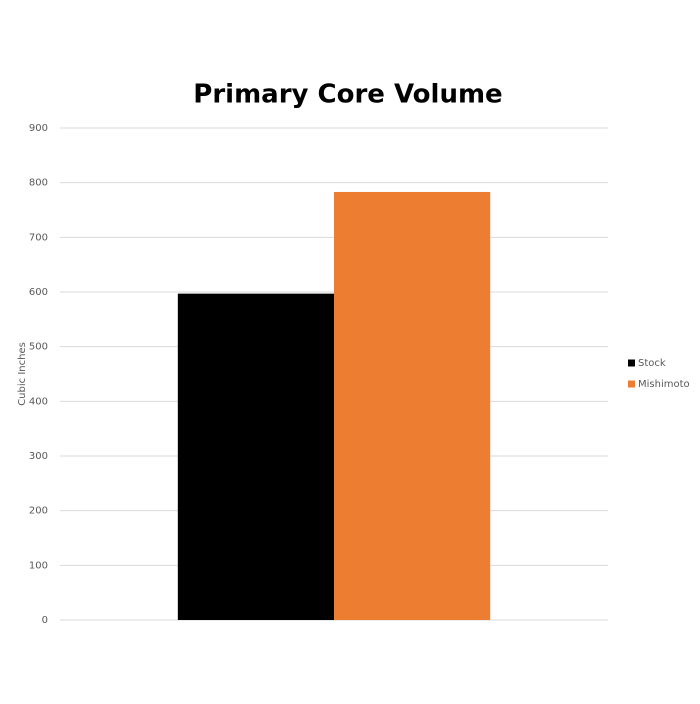 The image size is (700, 704). What do you see at coordinates (347, 95) in the screenshot?
I see `chart-title: Primary Core Volume` at bounding box center [347, 95].